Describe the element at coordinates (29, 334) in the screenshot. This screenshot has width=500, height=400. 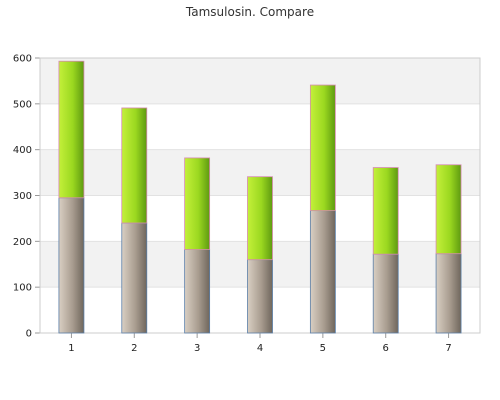
I see `y-tick-label: 0` at that location.